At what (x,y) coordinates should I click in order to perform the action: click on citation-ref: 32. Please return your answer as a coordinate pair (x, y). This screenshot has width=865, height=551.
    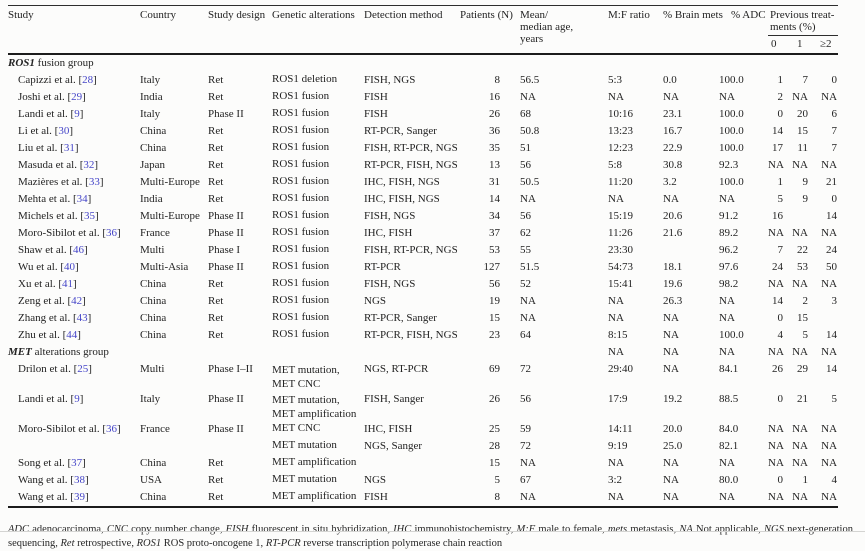
    Looking at the image, I should click on (89, 165).